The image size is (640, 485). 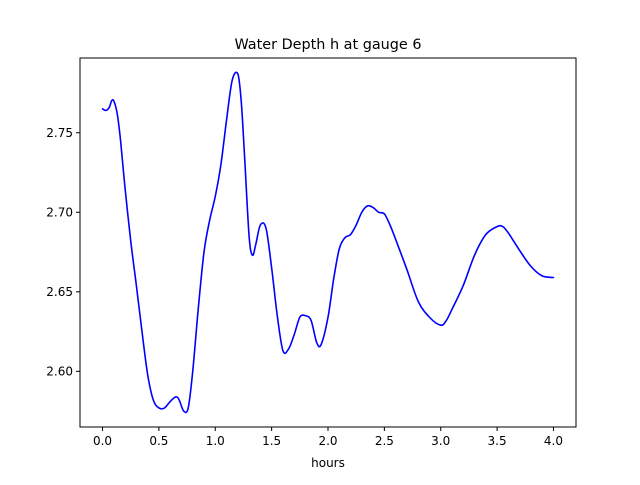 I want to click on y-axis: 2.60 2.65 2.70 2.75, so click(x=63, y=252).